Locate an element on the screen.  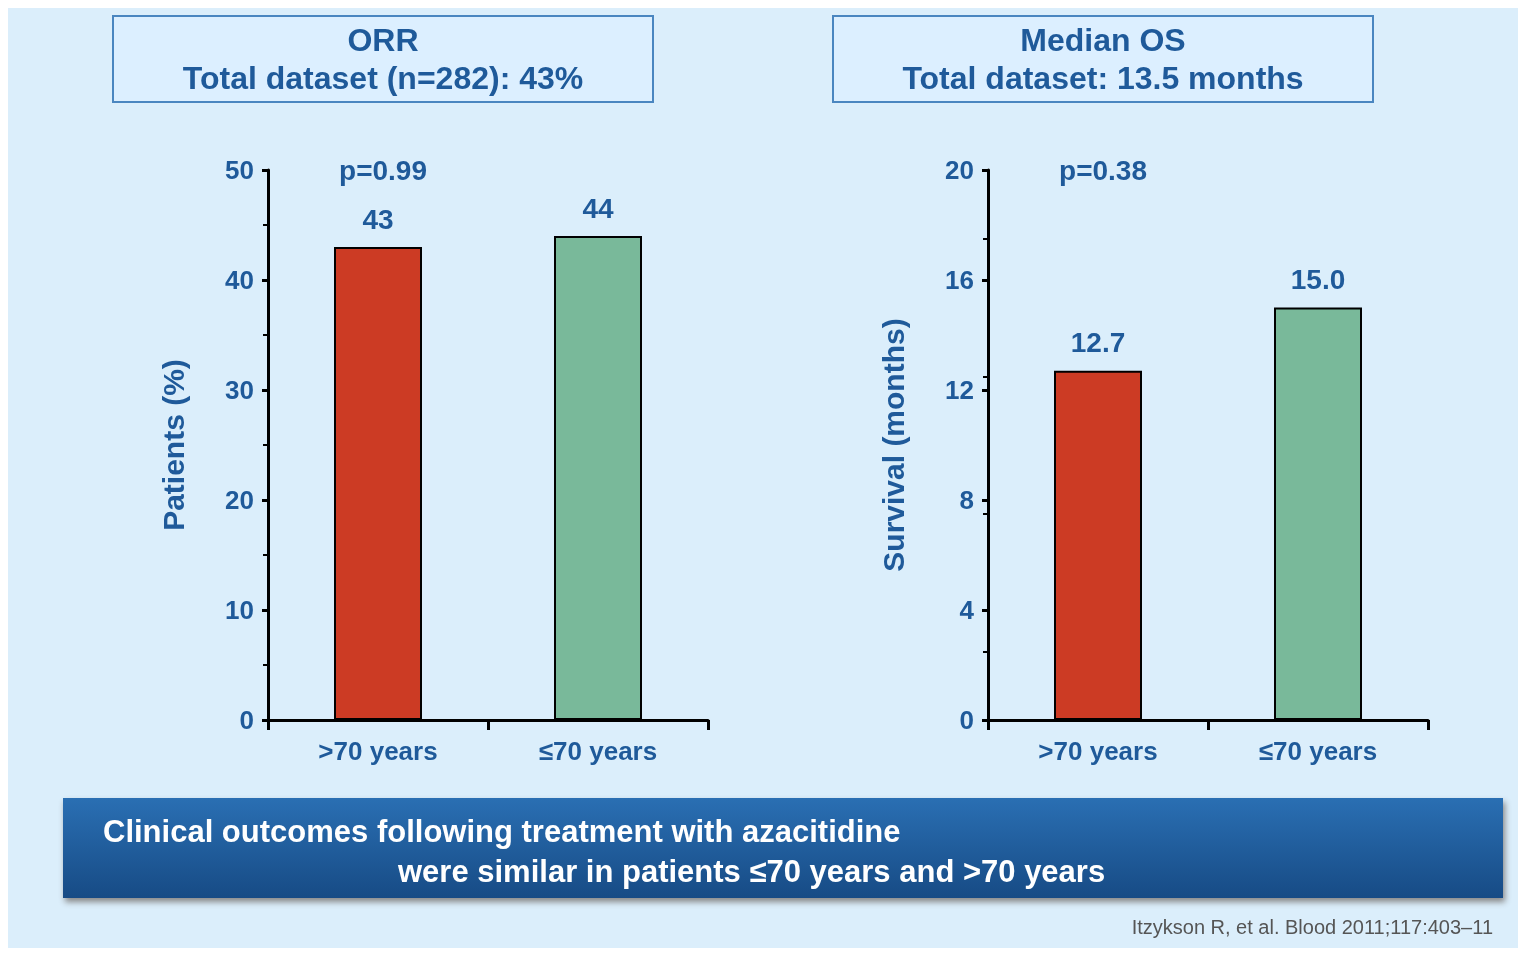
chart-title: ORR is located at coordinates (383, 40).